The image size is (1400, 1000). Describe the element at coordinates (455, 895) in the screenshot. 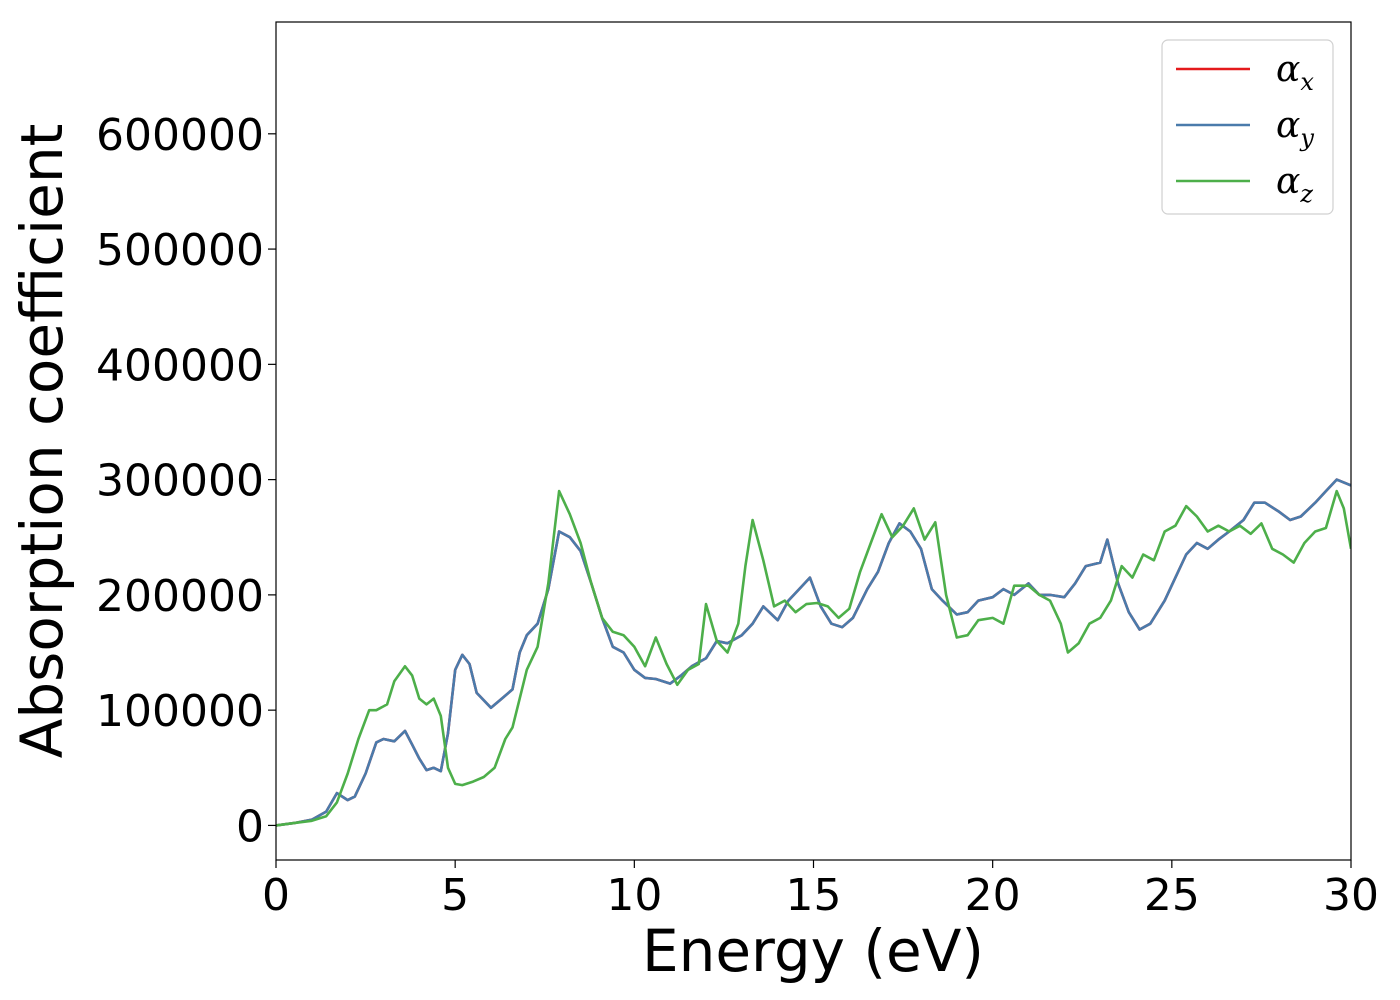

I see `x-tick-label: 5` at that location.